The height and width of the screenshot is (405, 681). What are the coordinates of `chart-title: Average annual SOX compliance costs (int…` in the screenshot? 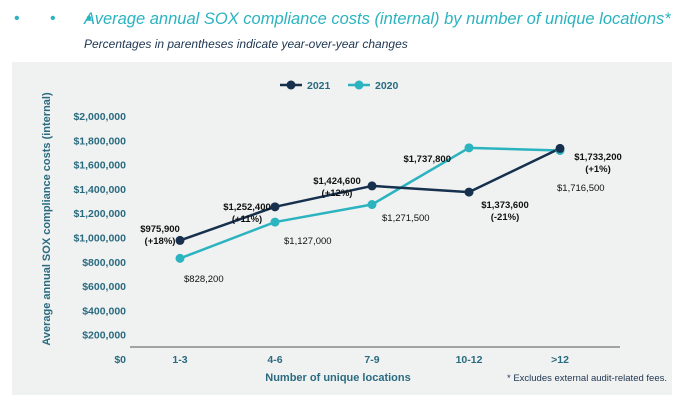 It's located at (377, 19).